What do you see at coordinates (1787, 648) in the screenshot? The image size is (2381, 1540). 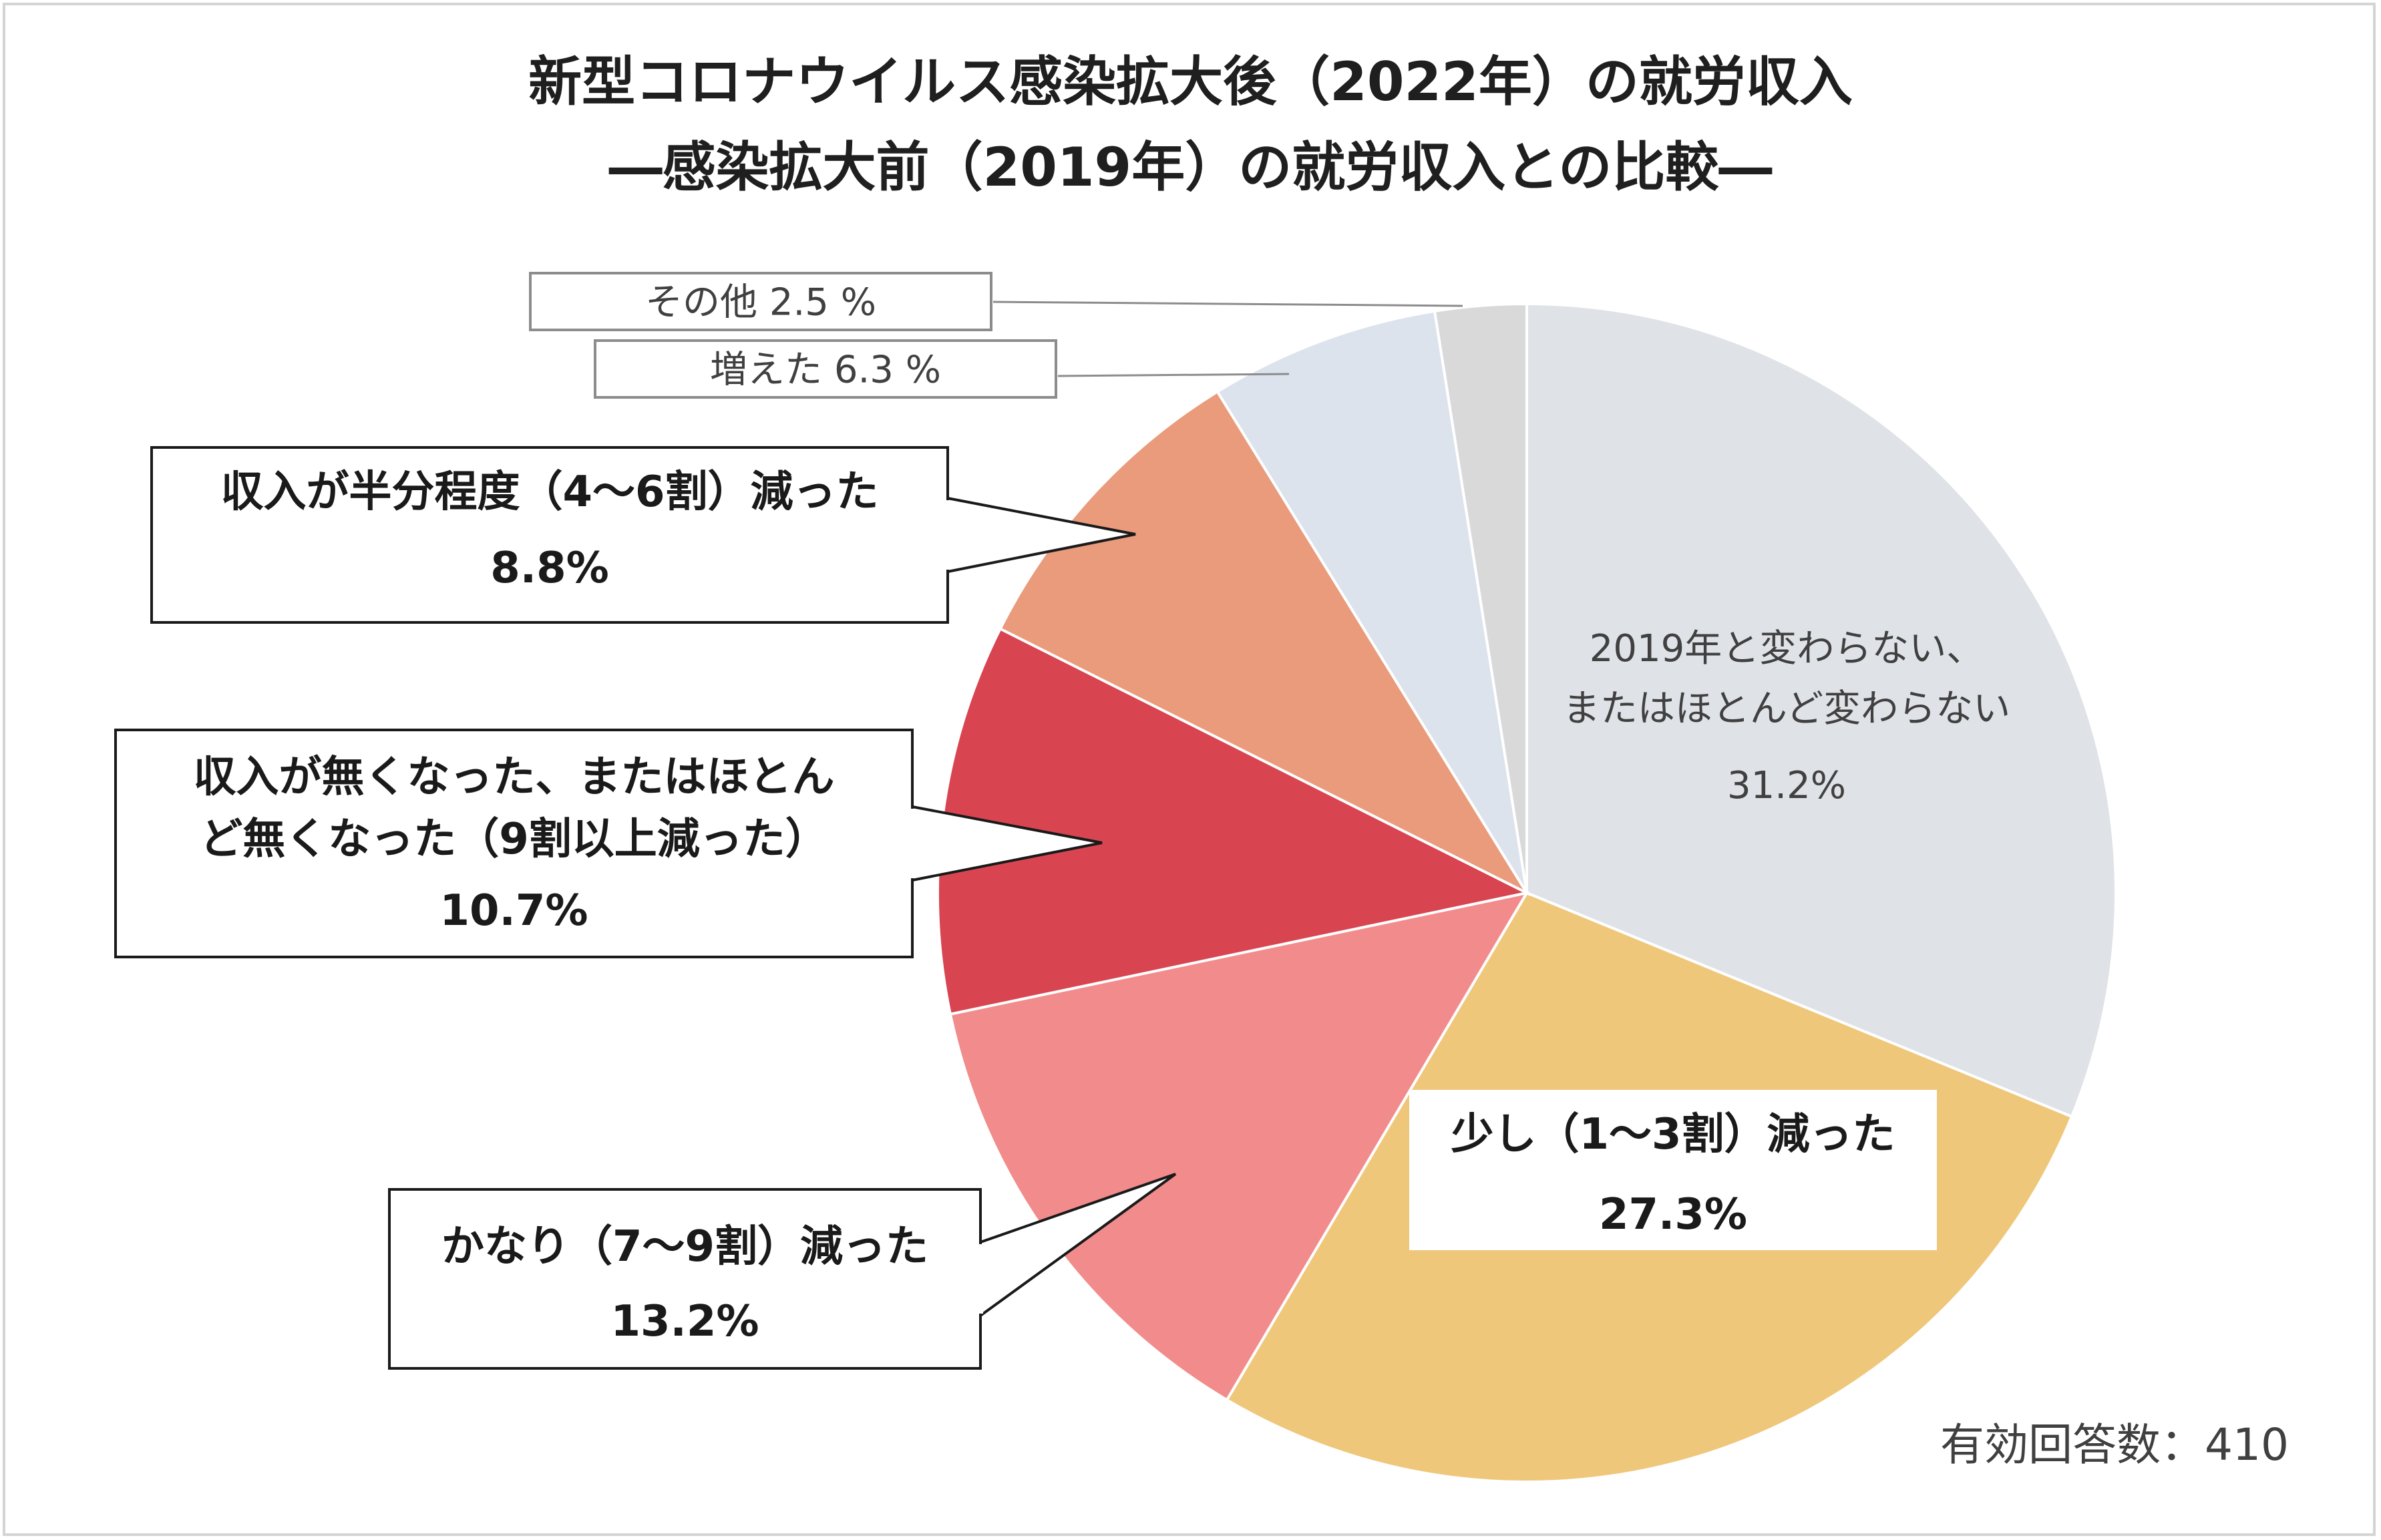 I see `slice-label-0-line-0: 2019年と変わらない、` at bounding box center [1787, 648].